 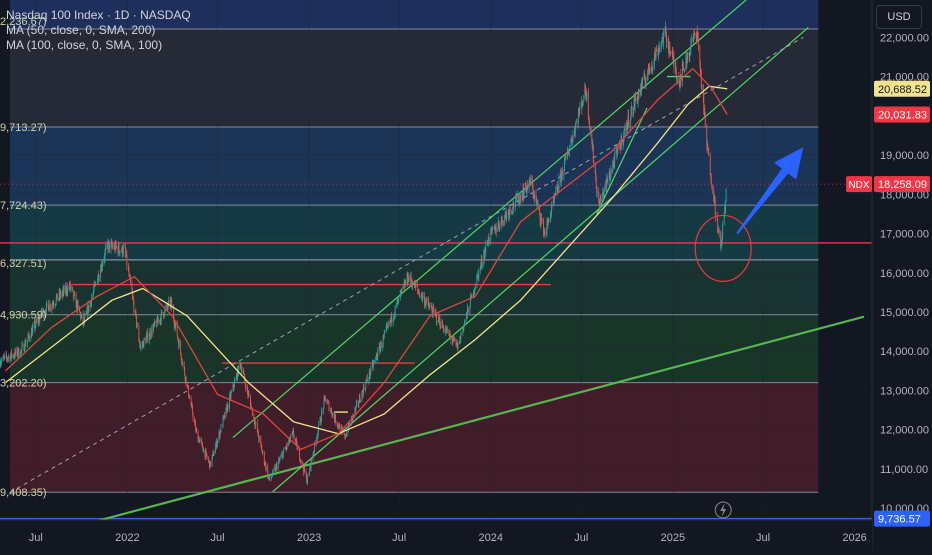 I want to click on fib-level-label: 9,713.27), so click(x=23, y=128).